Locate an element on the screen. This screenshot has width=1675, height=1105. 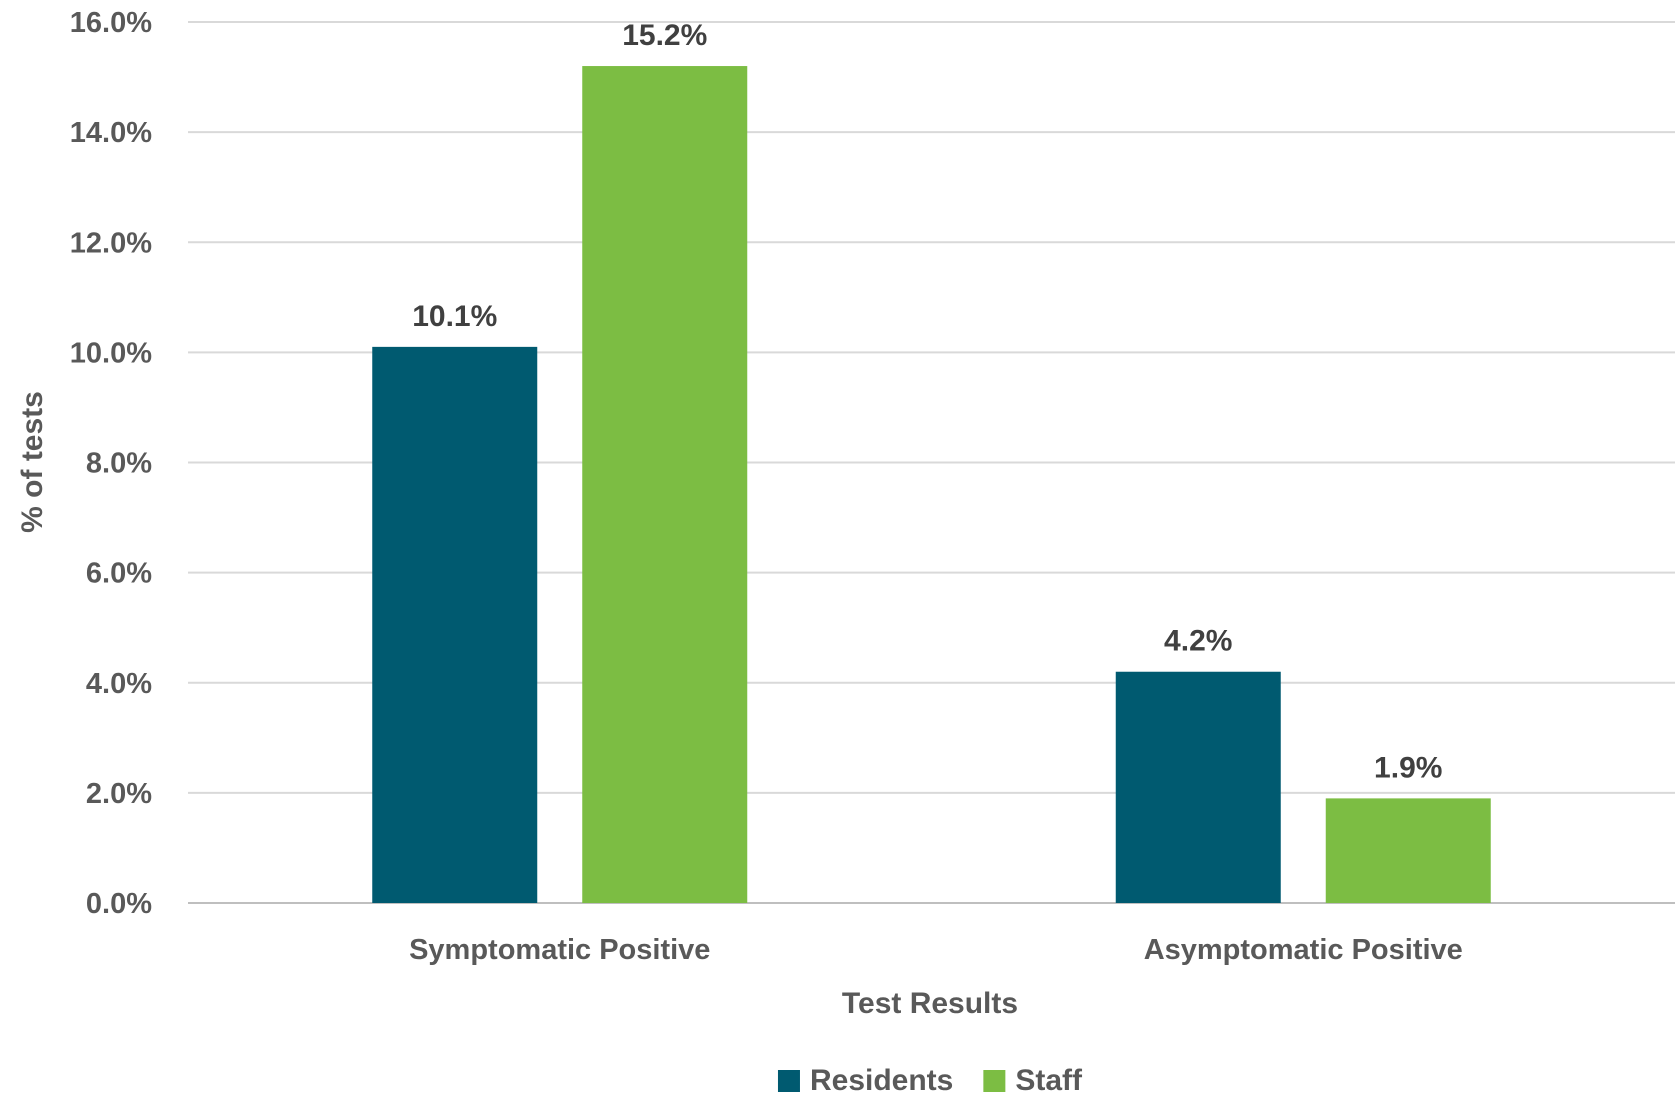
data-label: 4.2% is located at coordinates (1198, 641).